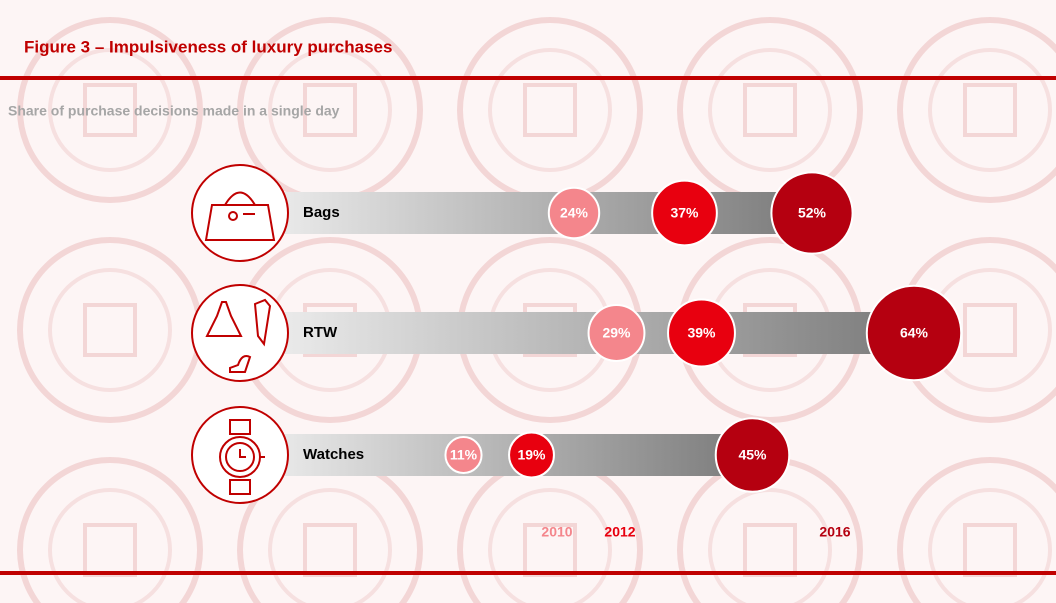  What do you see at coordinates (528, 78) in the screenshot?
I see `title-rule` at bounding box center [528, 78].